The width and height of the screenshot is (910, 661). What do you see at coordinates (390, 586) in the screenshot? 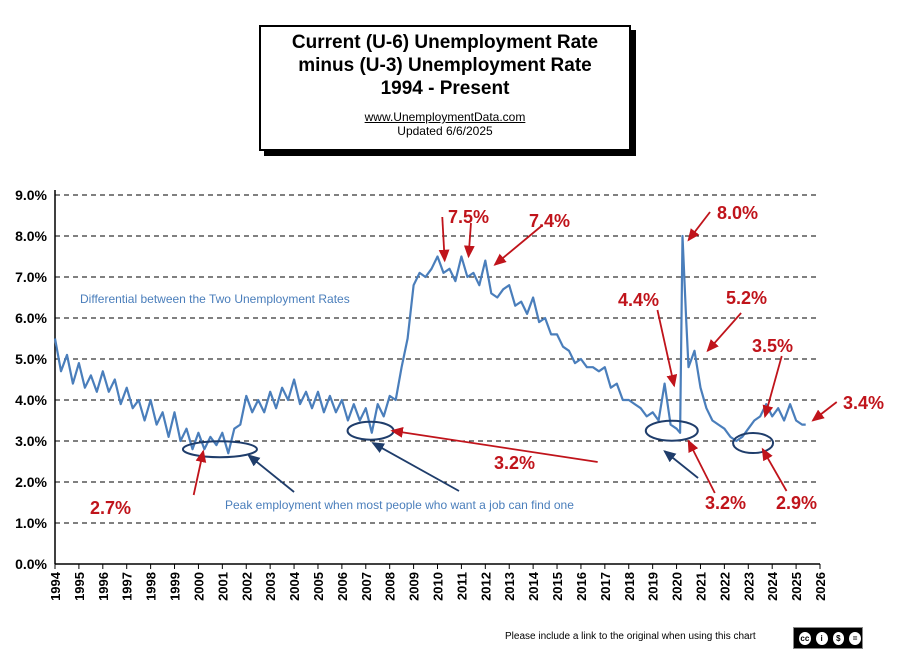
I see `x-tick-label: 2008` at bounding box center [390, 586].